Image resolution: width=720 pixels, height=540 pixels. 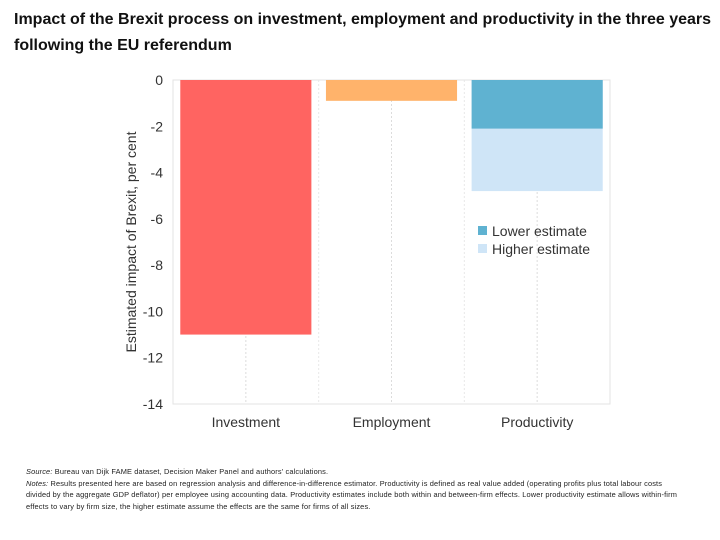 What do you see at coordinates (131, 241) in the screenshot?
I see `y-axis-label: Estimated impact of Brexit, per cent` at bounding box center [131, 241].